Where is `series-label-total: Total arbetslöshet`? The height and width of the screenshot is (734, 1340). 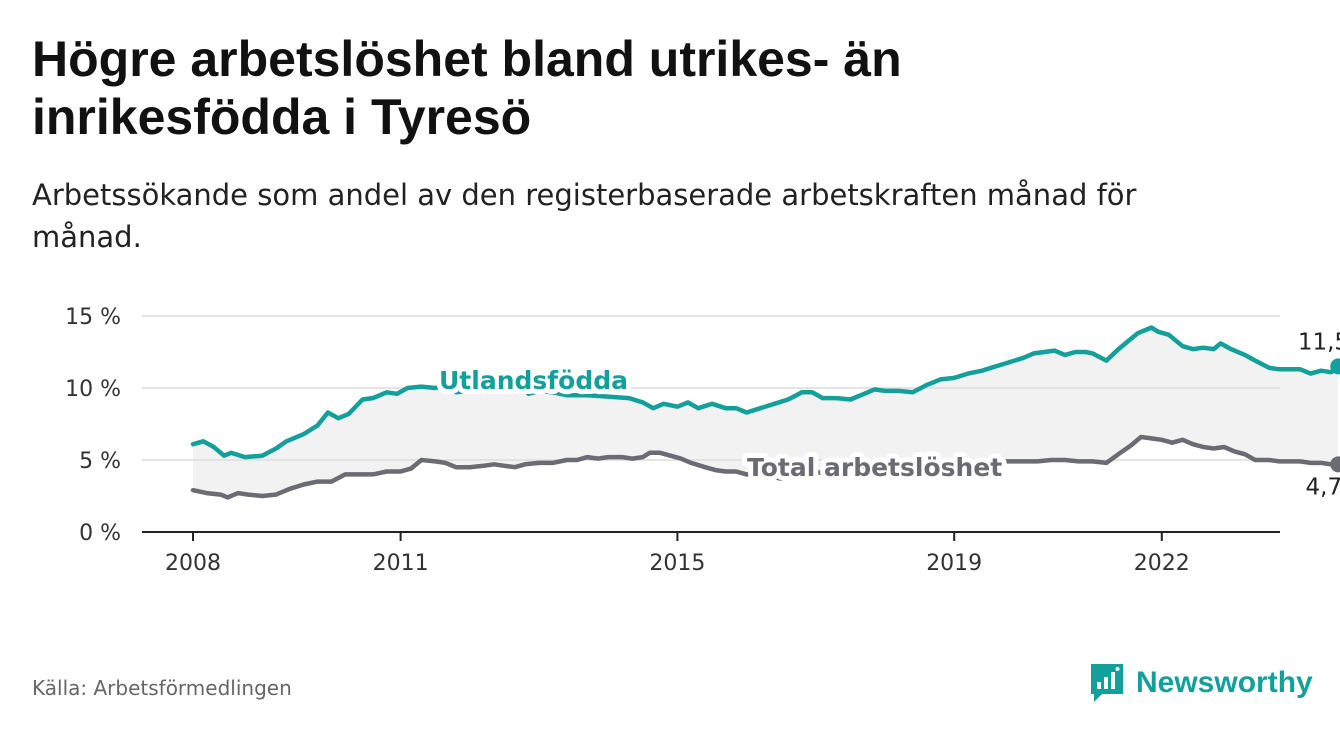 series-label-total: Total arbetslöshet is located at coordinates (874, 467).